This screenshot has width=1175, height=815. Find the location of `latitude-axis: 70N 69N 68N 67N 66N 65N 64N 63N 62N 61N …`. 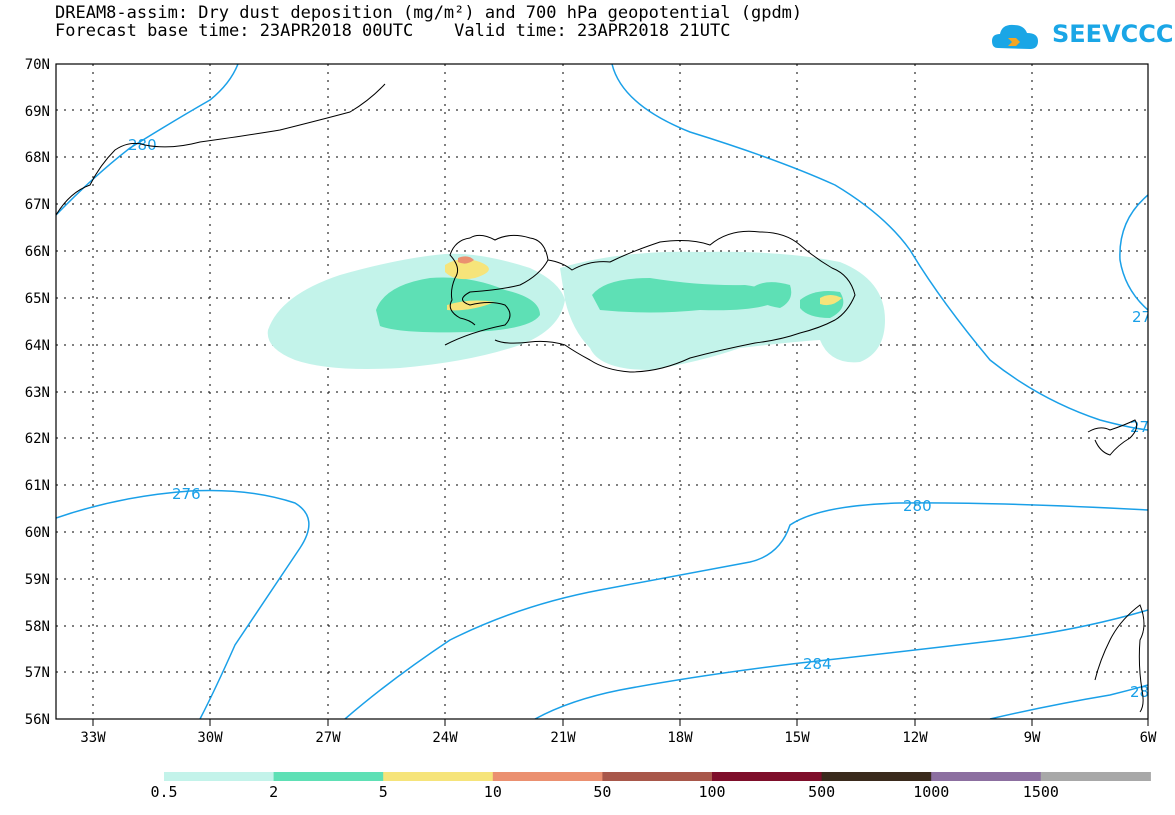

latitude-axis: 70N 69N 68N 67N 66N 65N 64N 63N 62N 61N … is located at coordinates (37, 392).